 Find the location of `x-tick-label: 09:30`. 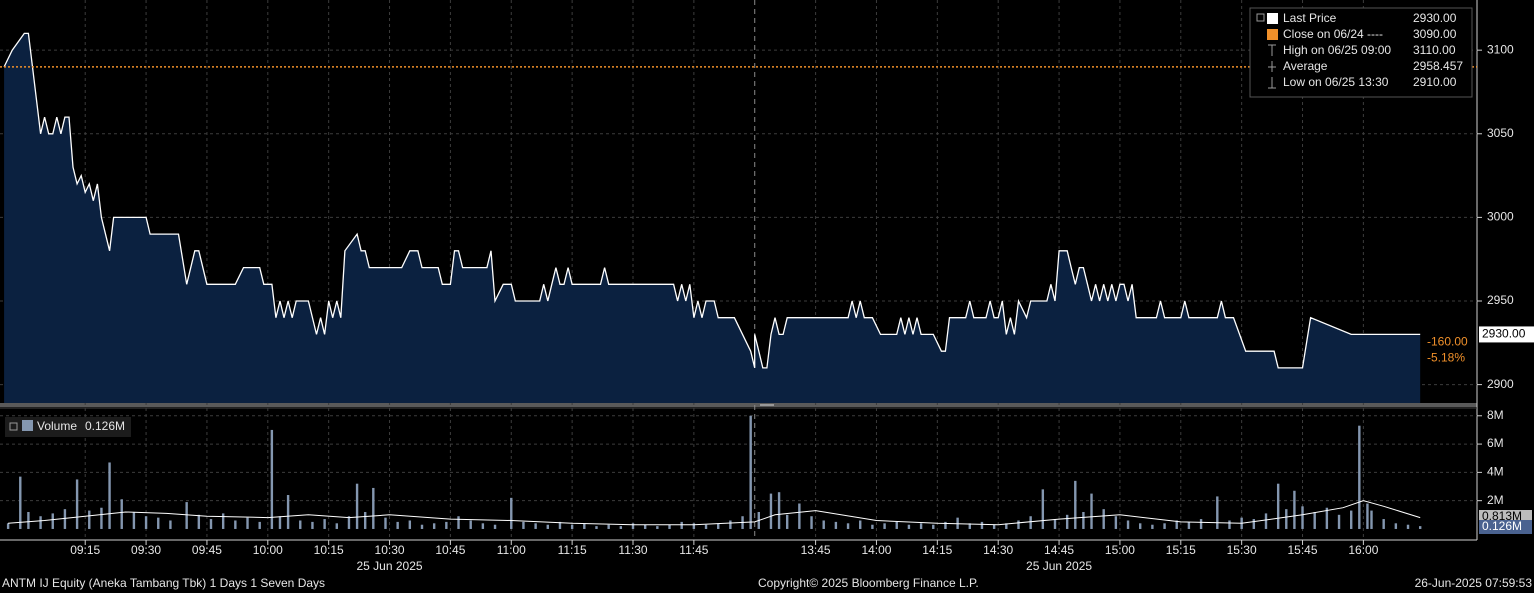

x-tick-label: 09:30 is located at coordinates (146, 550).